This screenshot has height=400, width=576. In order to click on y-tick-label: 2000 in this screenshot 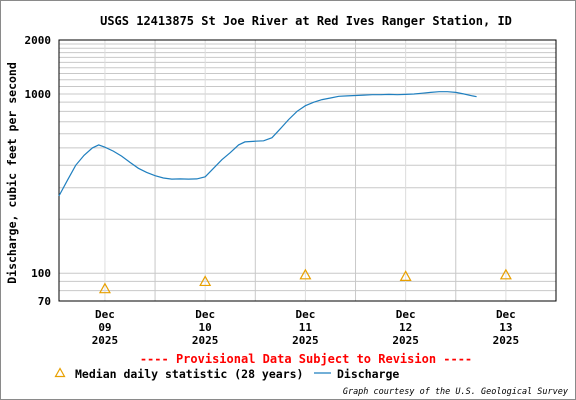, I will do `click(38, 40)`.